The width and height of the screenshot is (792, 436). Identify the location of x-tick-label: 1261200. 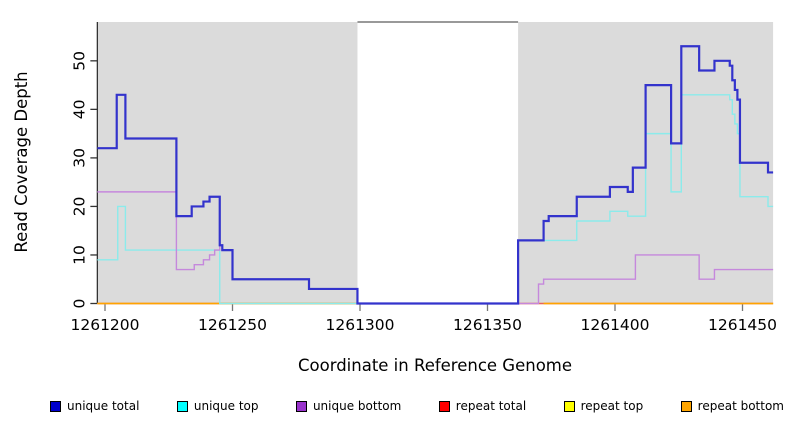
(104, 325).